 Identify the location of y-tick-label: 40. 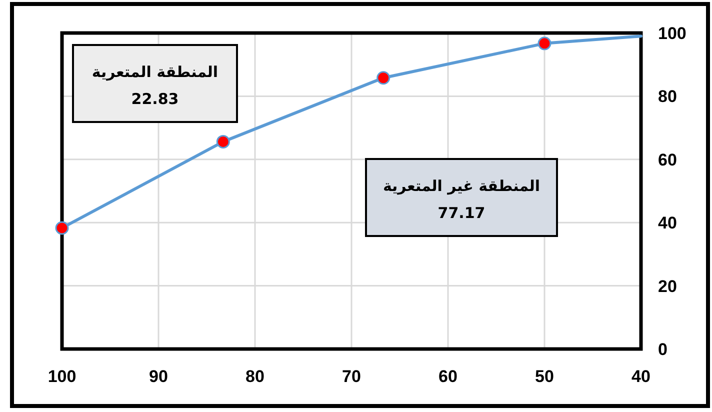
(667, 223).